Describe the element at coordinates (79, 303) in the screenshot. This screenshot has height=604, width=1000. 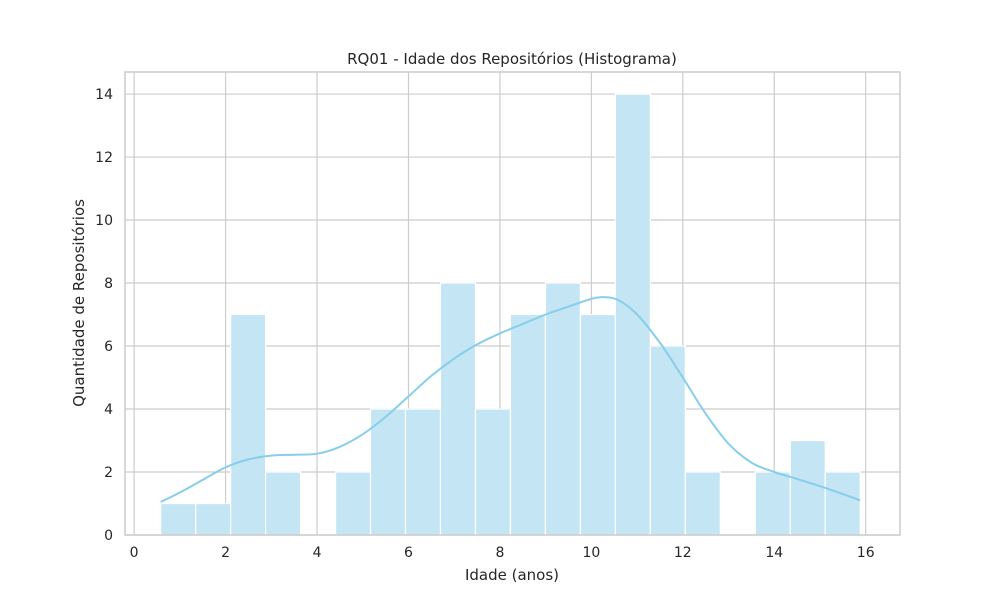
I see `y-axis-label: Quantidade de Repositórios` at that location.